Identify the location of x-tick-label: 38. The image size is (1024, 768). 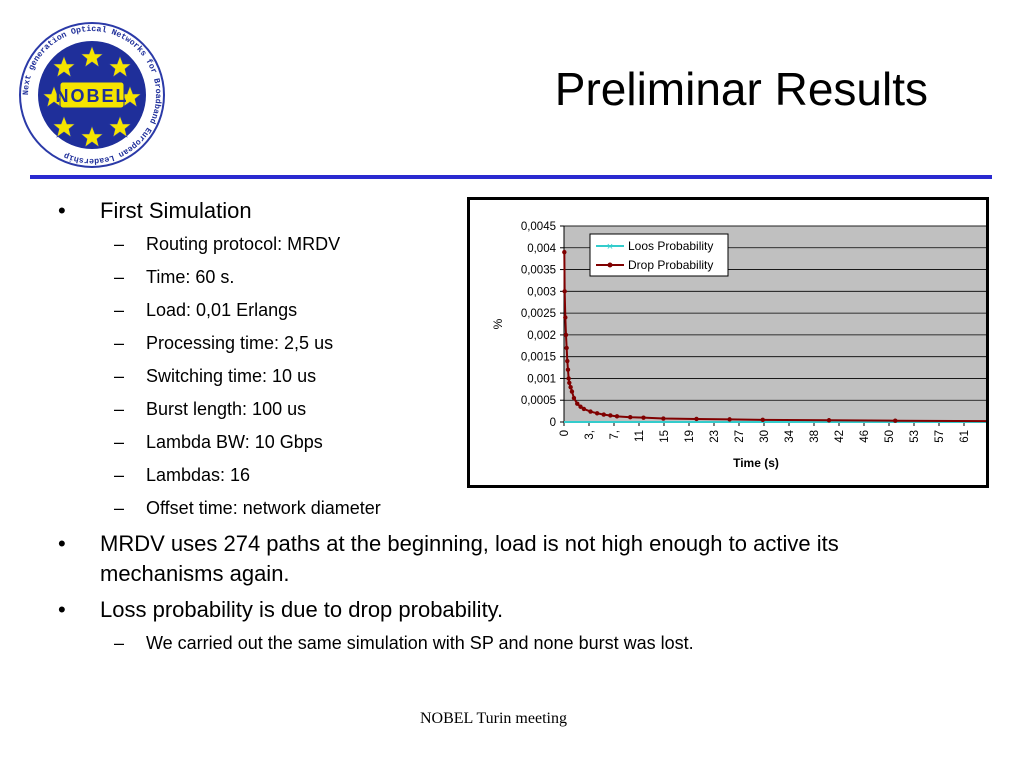
(815, 436).